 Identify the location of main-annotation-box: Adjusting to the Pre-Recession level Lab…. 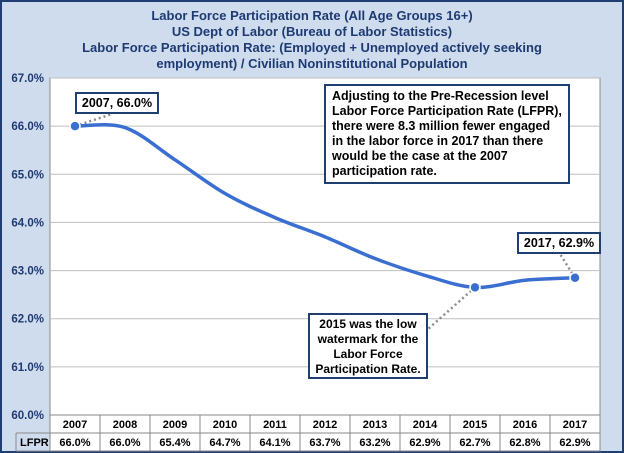
(447, 134).